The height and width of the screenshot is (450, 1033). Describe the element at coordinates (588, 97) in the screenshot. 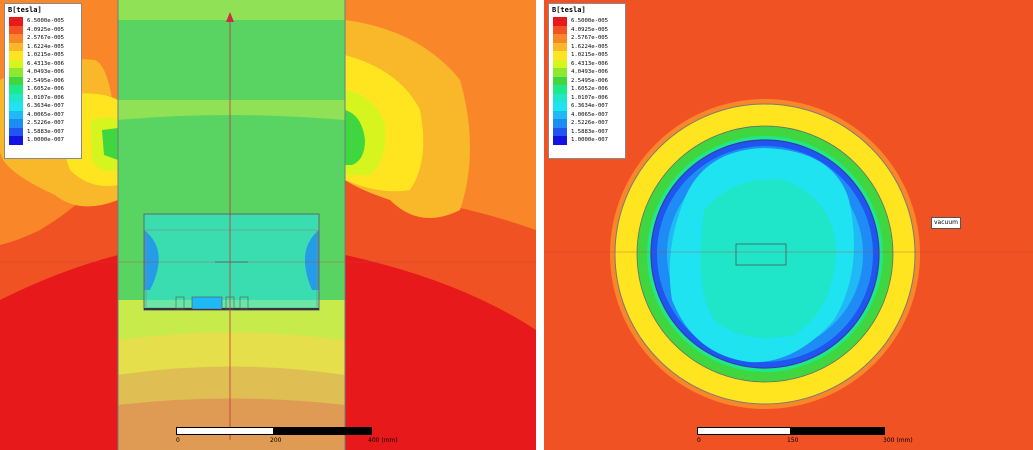

I see `legend-entry: 1.0107e-006` at that location.